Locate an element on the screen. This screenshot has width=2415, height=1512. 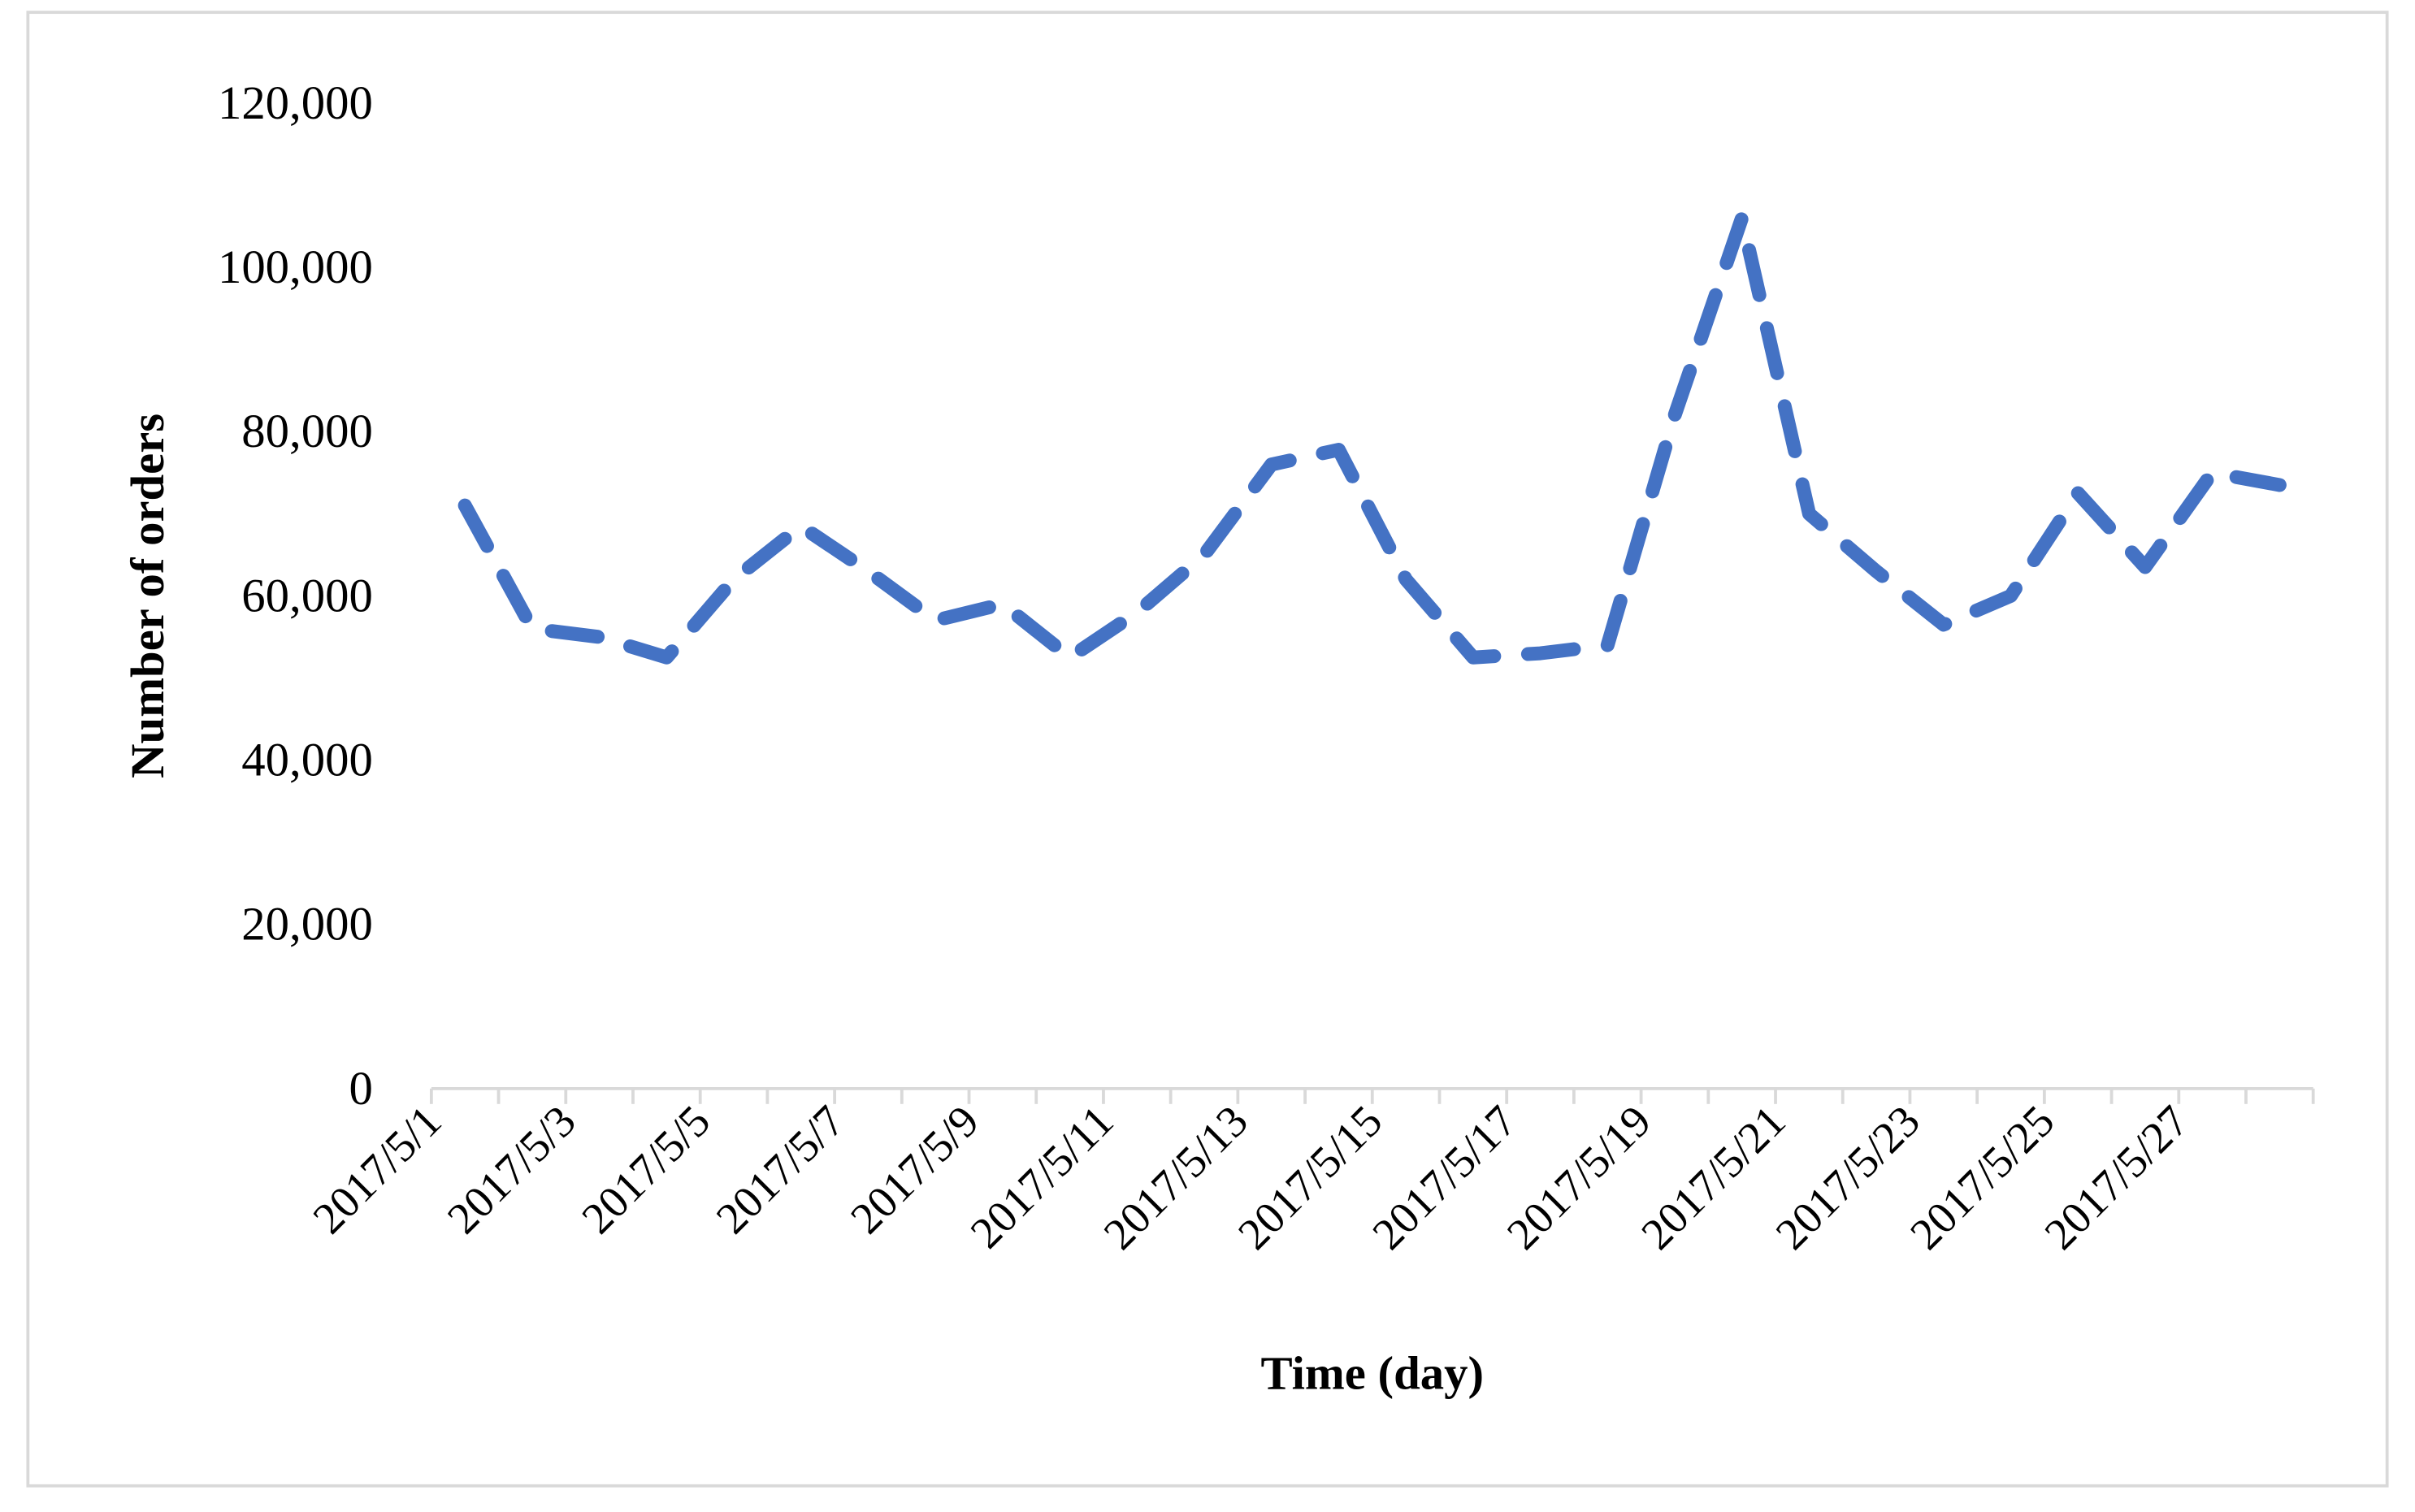
y-axis-title: Number of orders is located at coordinates (147, 596).